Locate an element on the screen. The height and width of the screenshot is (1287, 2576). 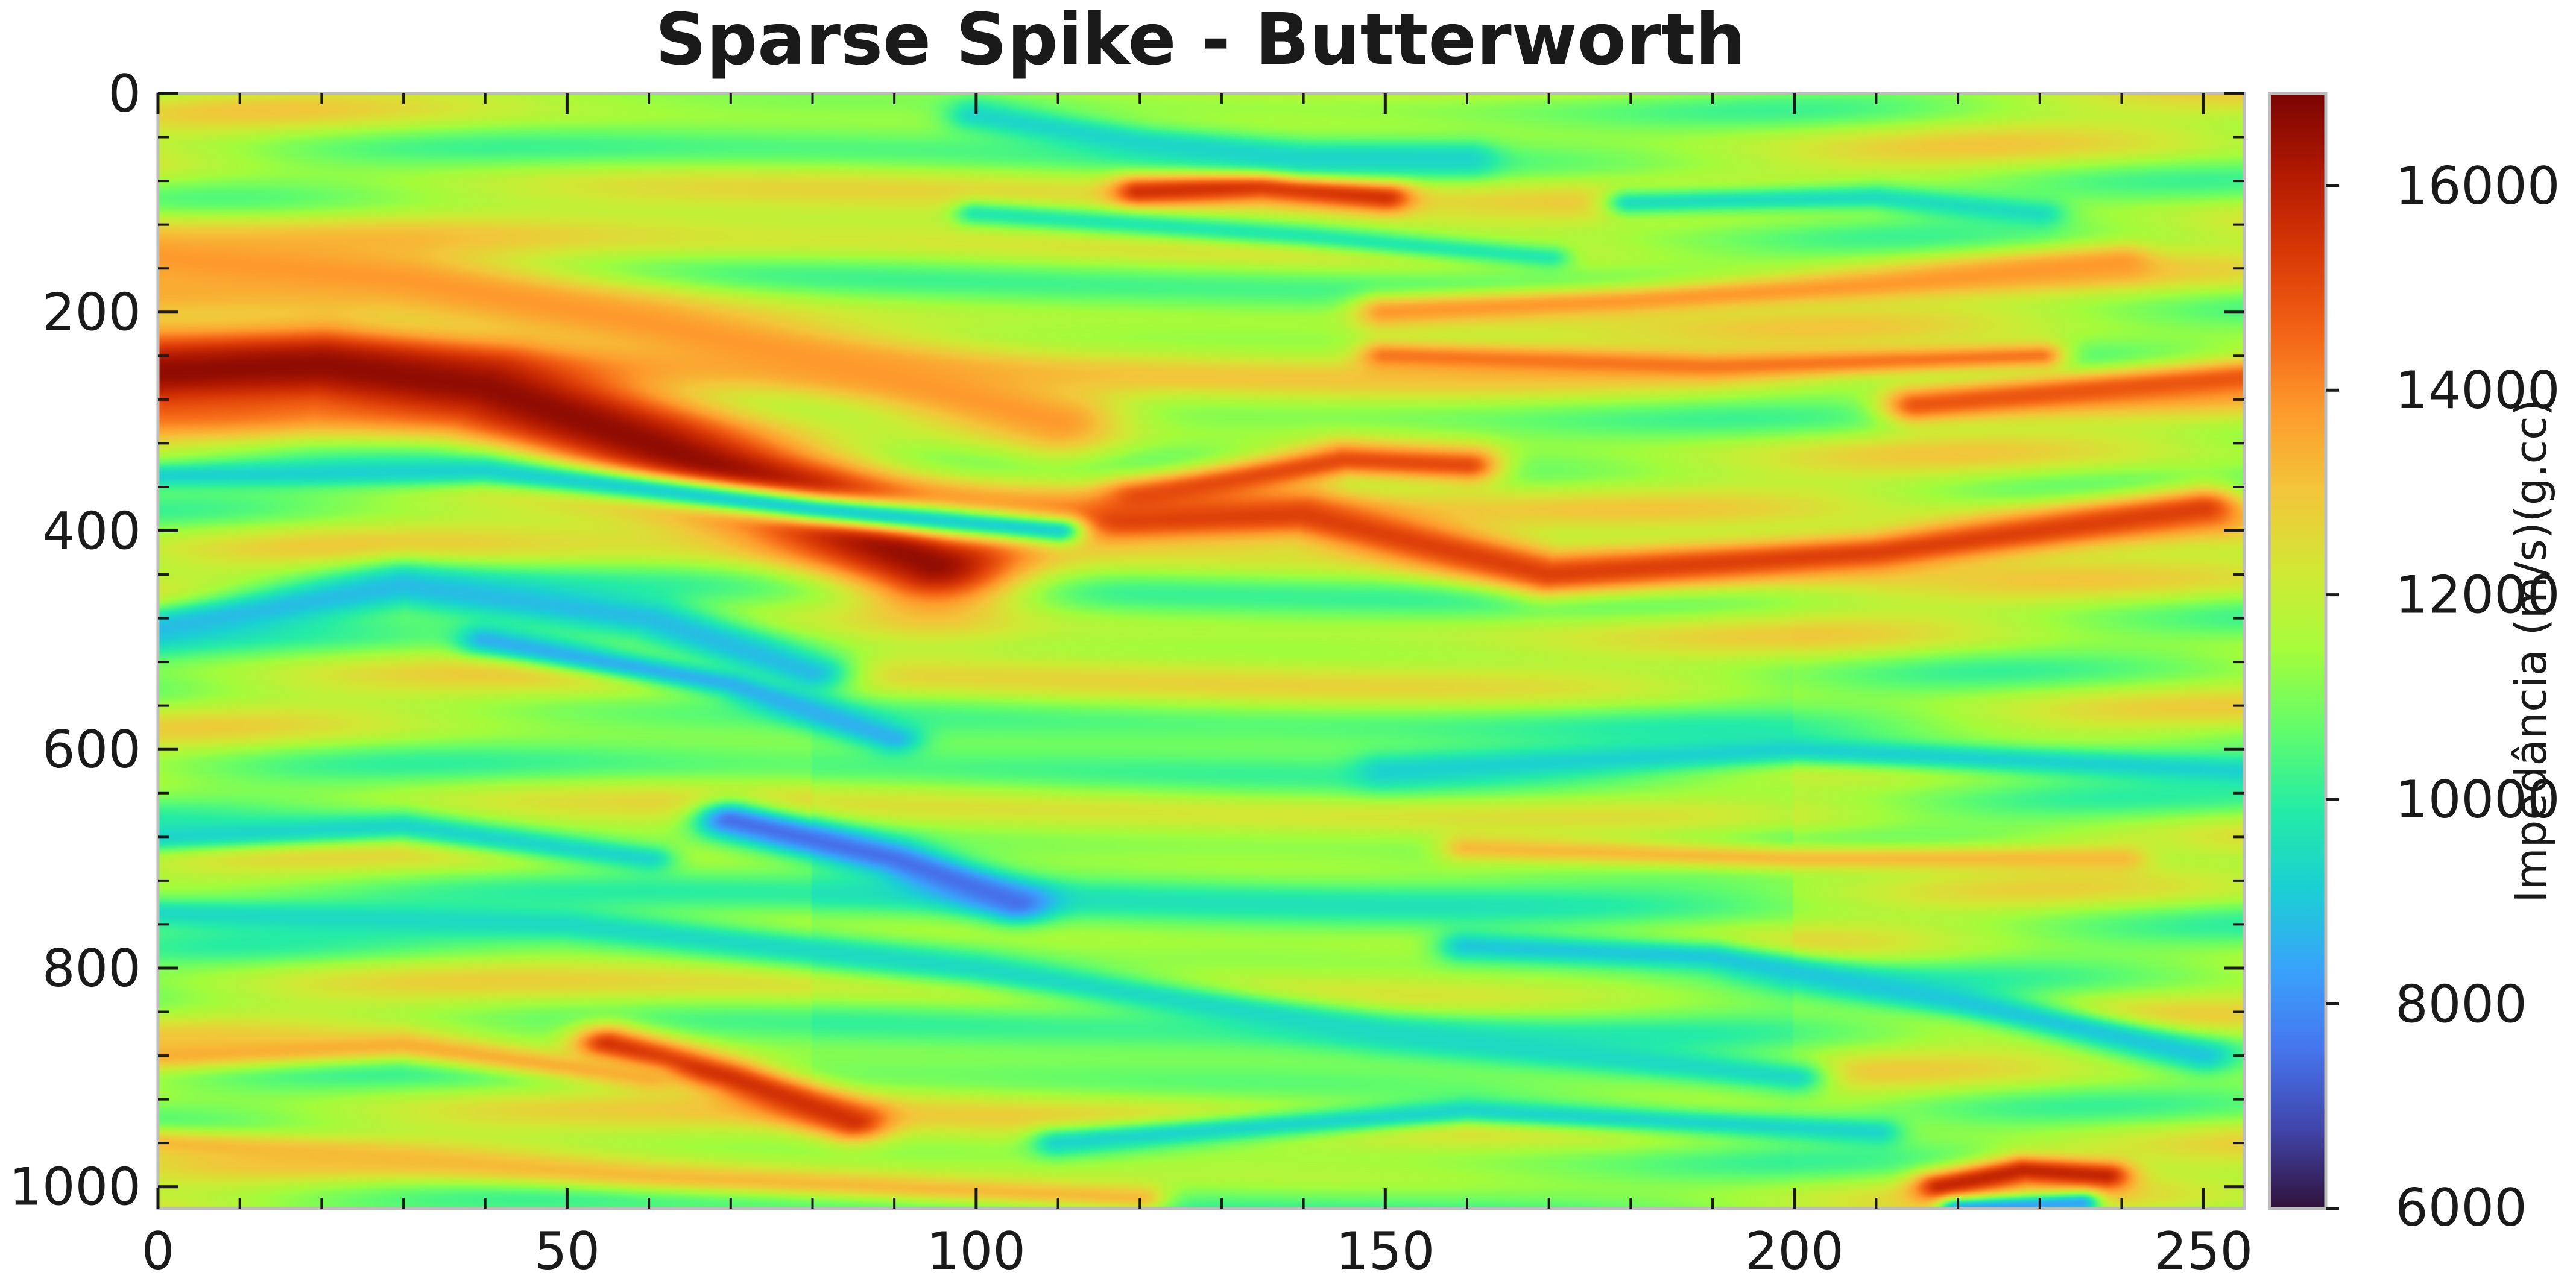
y-tick-label: 200 is located at coordinates (91, 313).